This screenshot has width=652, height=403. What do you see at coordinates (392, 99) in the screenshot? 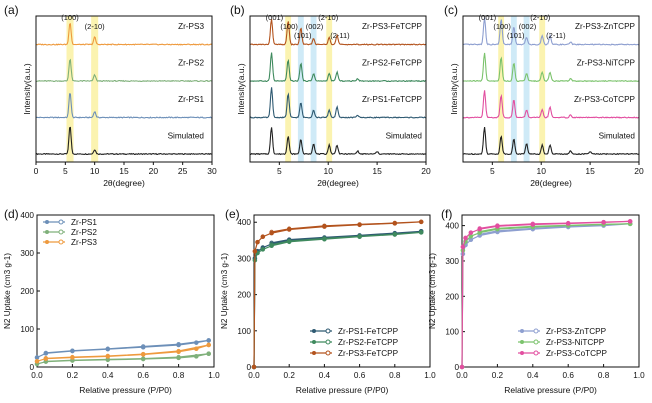
I see `series-label-zr-ps1-fetcpp: Zr-PS1-FeTCPP` at bounding box center [392, 99].